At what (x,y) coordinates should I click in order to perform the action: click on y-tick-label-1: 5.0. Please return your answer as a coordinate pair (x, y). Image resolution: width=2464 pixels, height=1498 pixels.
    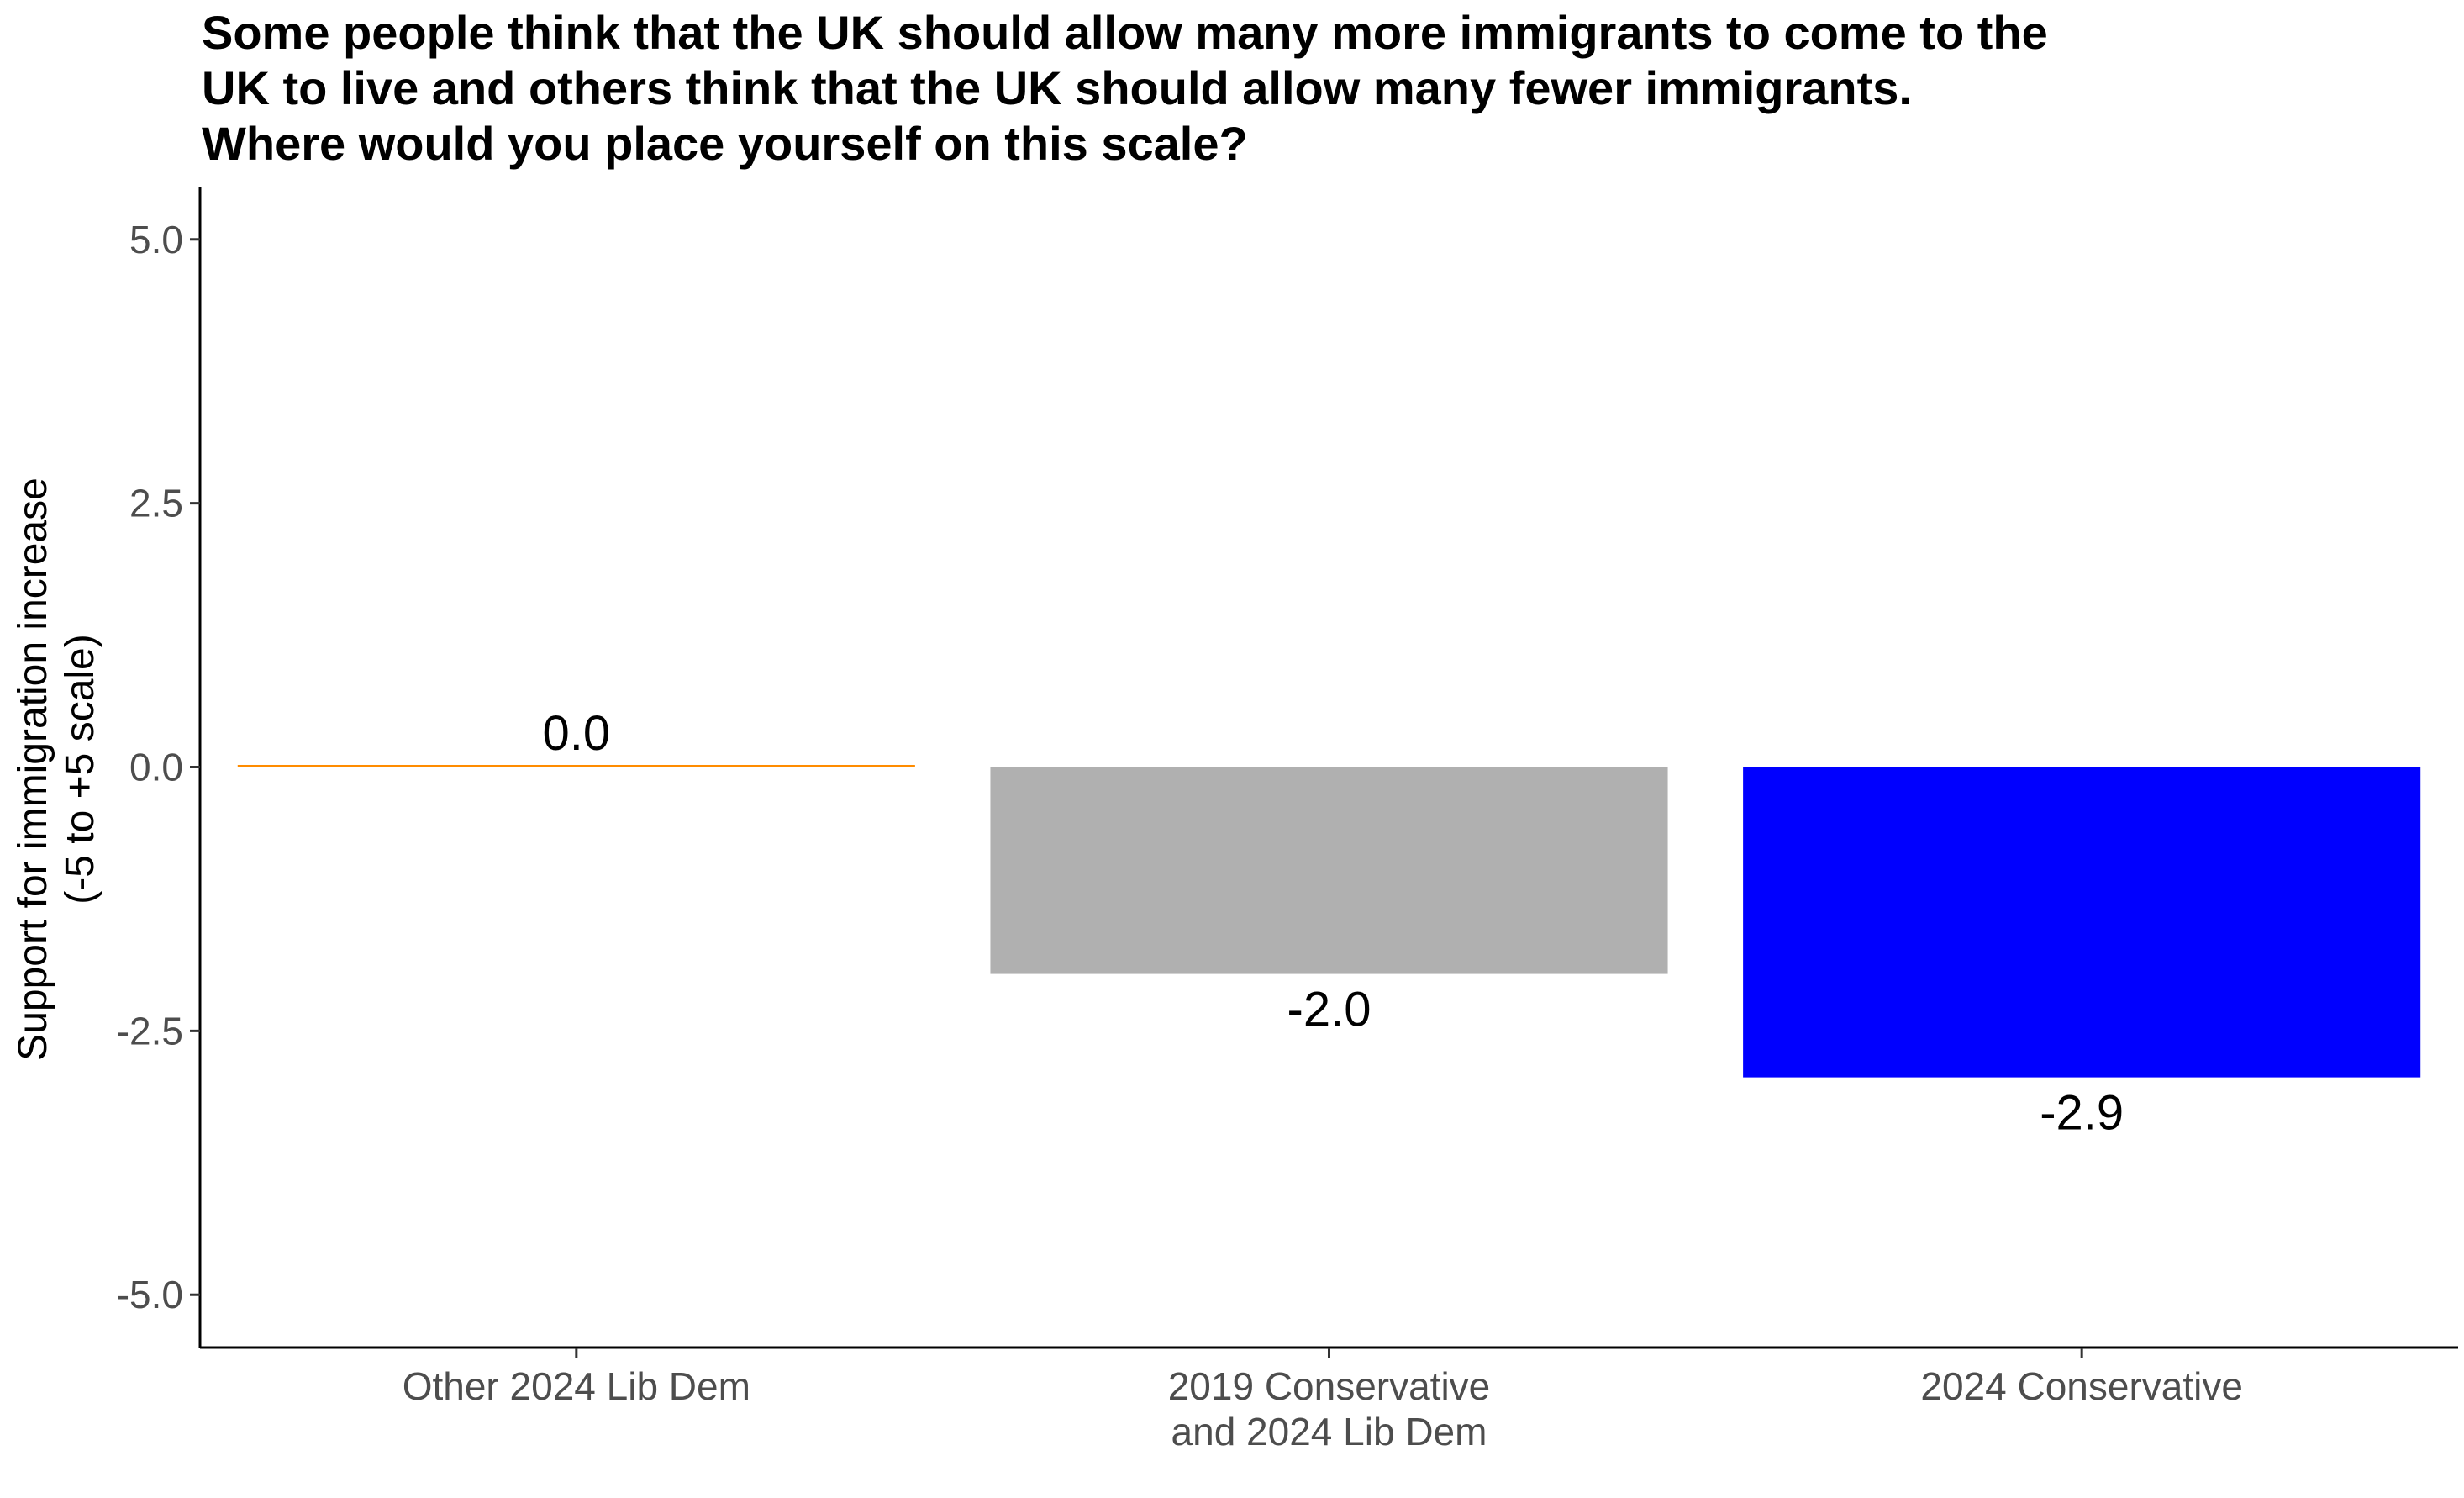
    Looking at the image, I should click on (156, 239).